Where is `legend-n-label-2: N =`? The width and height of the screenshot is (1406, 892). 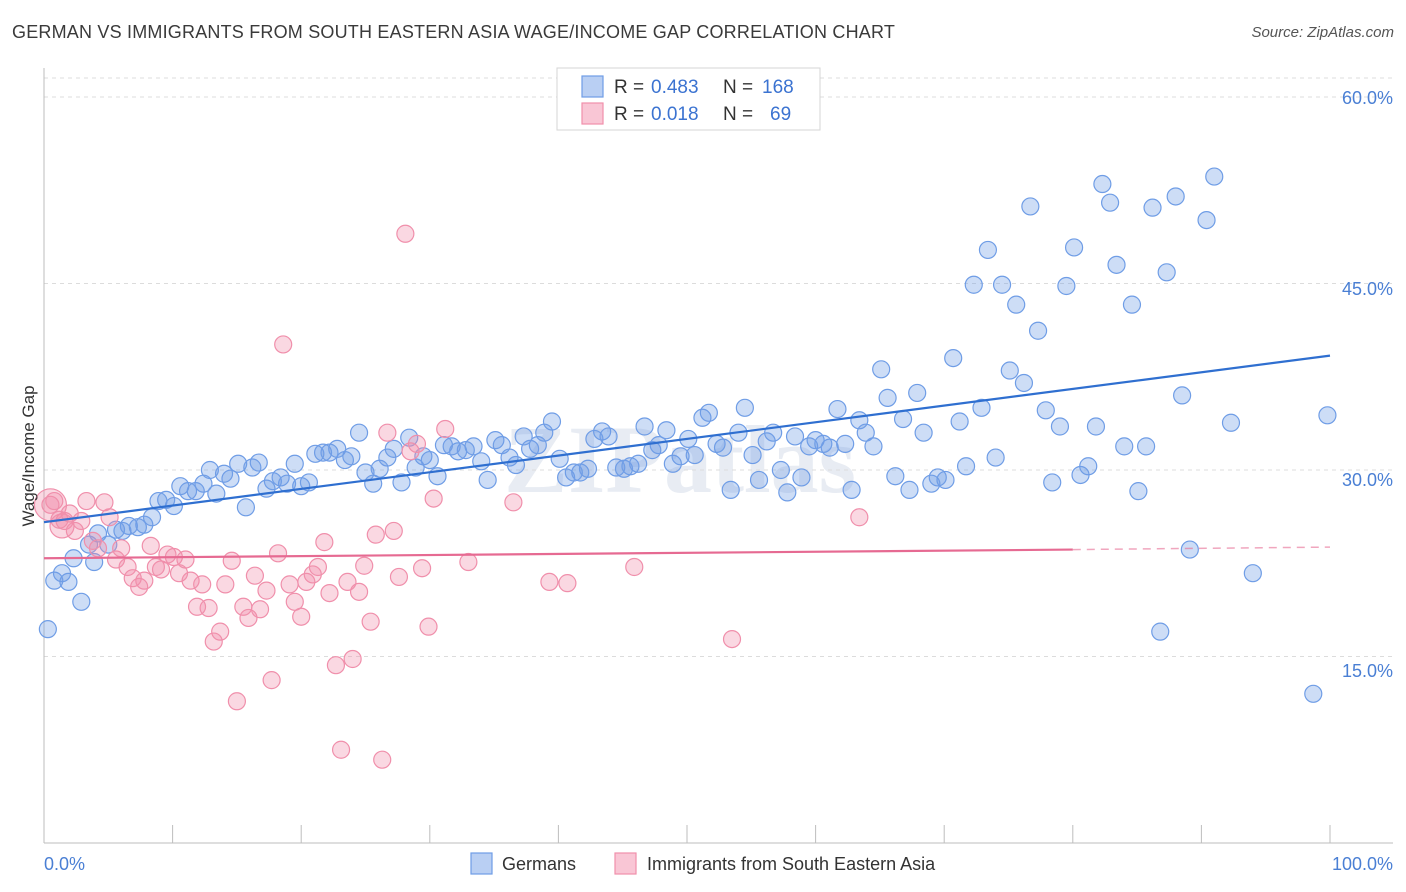 legend-n-label-2: N = is located at coordinates (738, 114).